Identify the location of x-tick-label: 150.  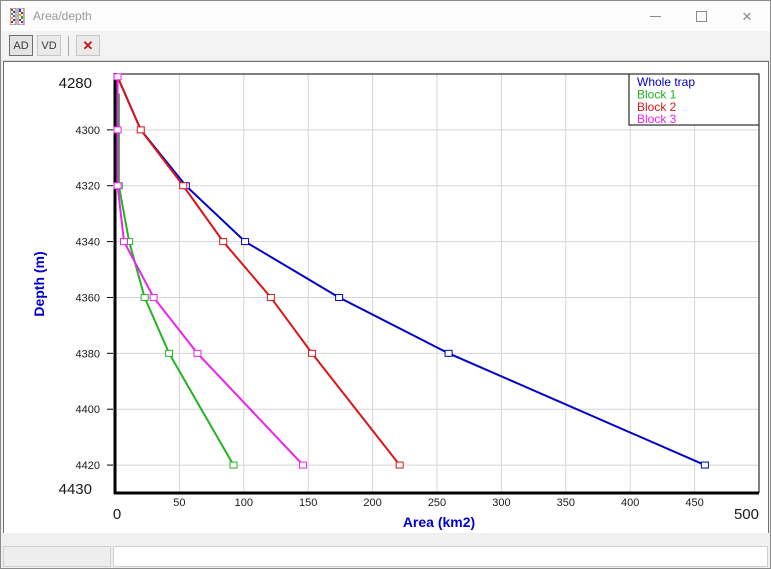
(308, 503).